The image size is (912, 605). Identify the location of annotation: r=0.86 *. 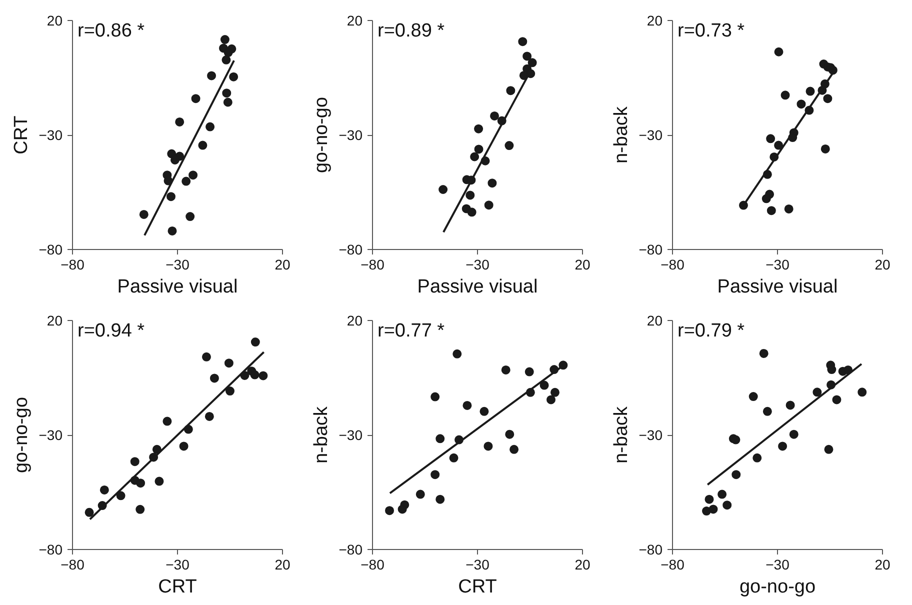
(112, 31).